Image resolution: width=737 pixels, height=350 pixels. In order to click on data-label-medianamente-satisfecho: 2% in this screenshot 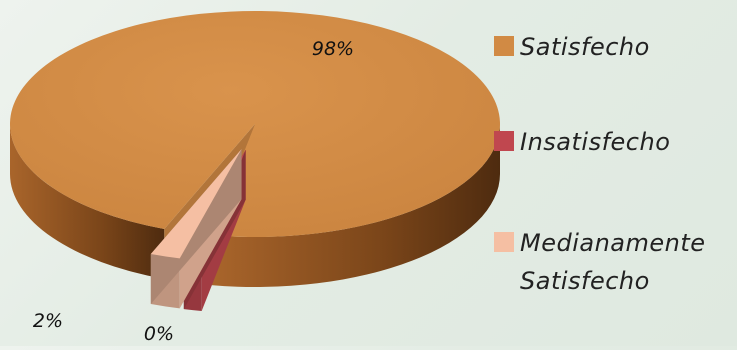, I will do `click(48, 321)`.